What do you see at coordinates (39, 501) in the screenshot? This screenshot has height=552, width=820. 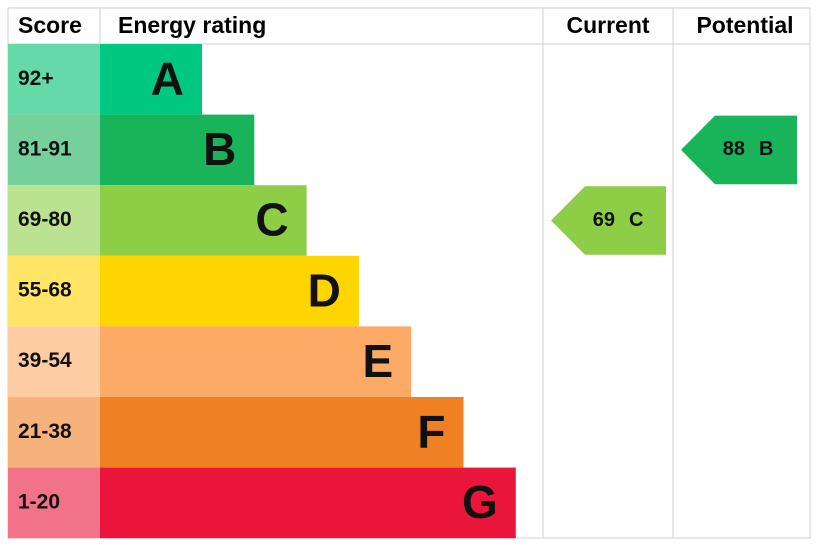 I see `score-range: 1-20` at bounding box center [39, 501].